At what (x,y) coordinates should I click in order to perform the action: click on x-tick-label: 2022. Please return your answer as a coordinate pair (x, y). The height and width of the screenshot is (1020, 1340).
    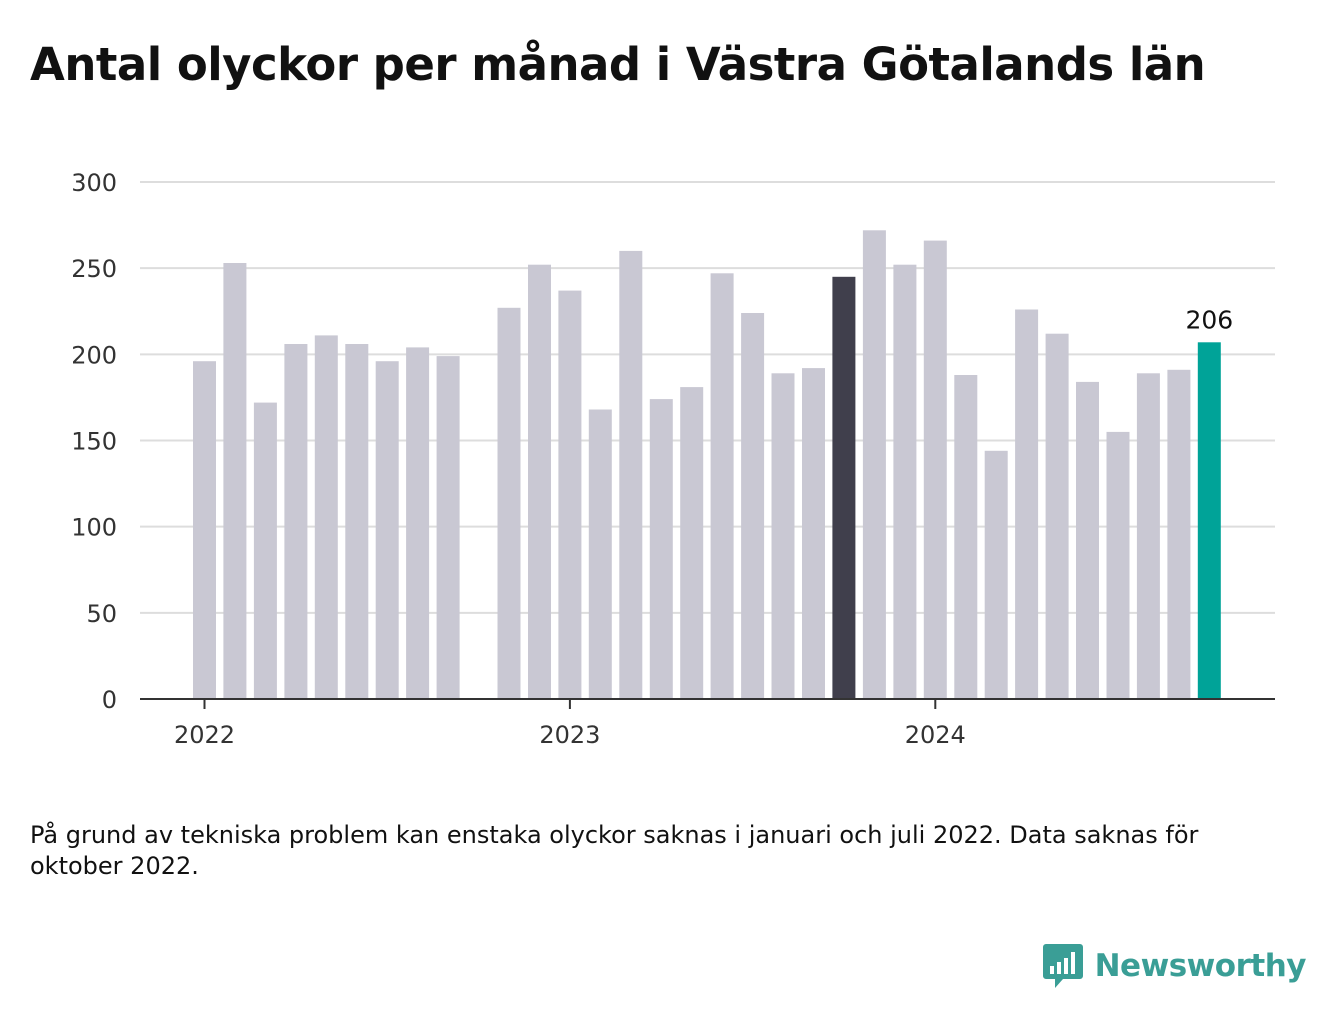
    Looking at the image, I should click on (204, 735).